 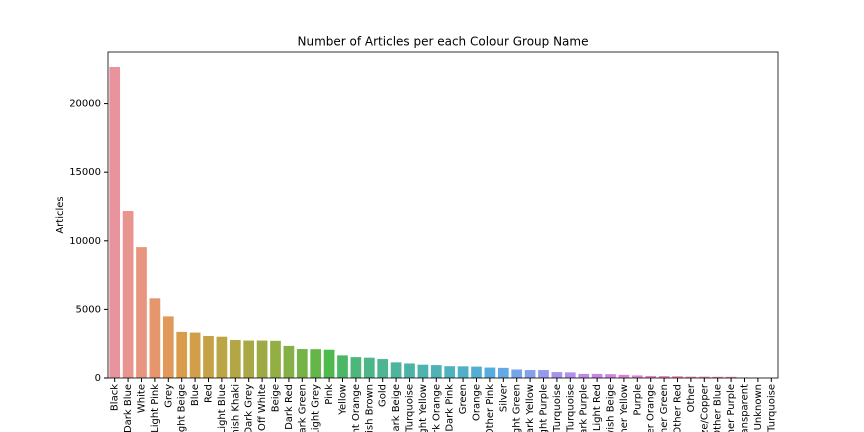 I want to click on x-tick-label: Yellowish Beige, so click(x=611, y=408).